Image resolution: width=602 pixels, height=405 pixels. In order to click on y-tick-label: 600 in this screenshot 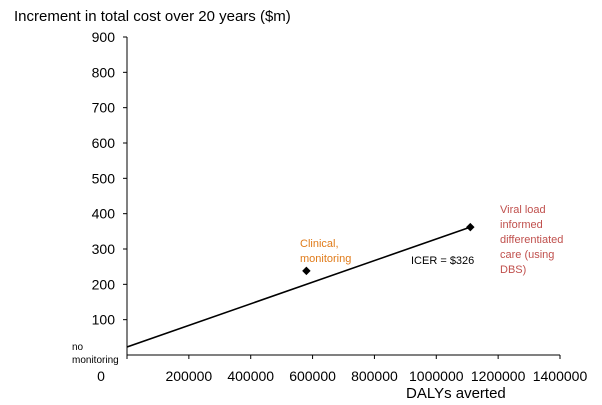, I will do `click(104, 143)`.